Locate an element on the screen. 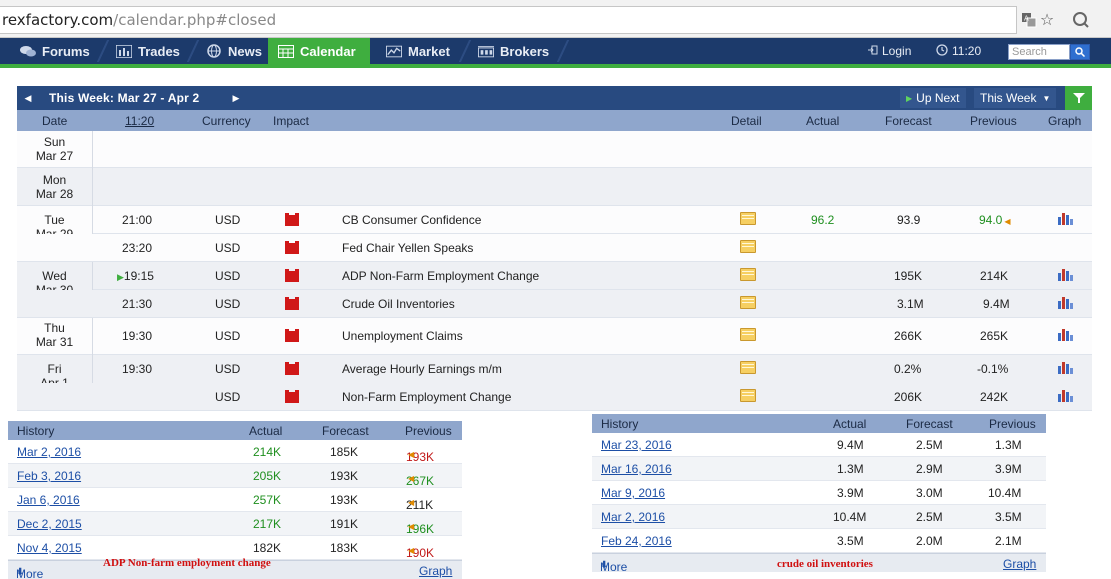 This screenshot has width=1111, height=579. history-date-link: Nov 4, 2015 is located at coordinates (49, 548).